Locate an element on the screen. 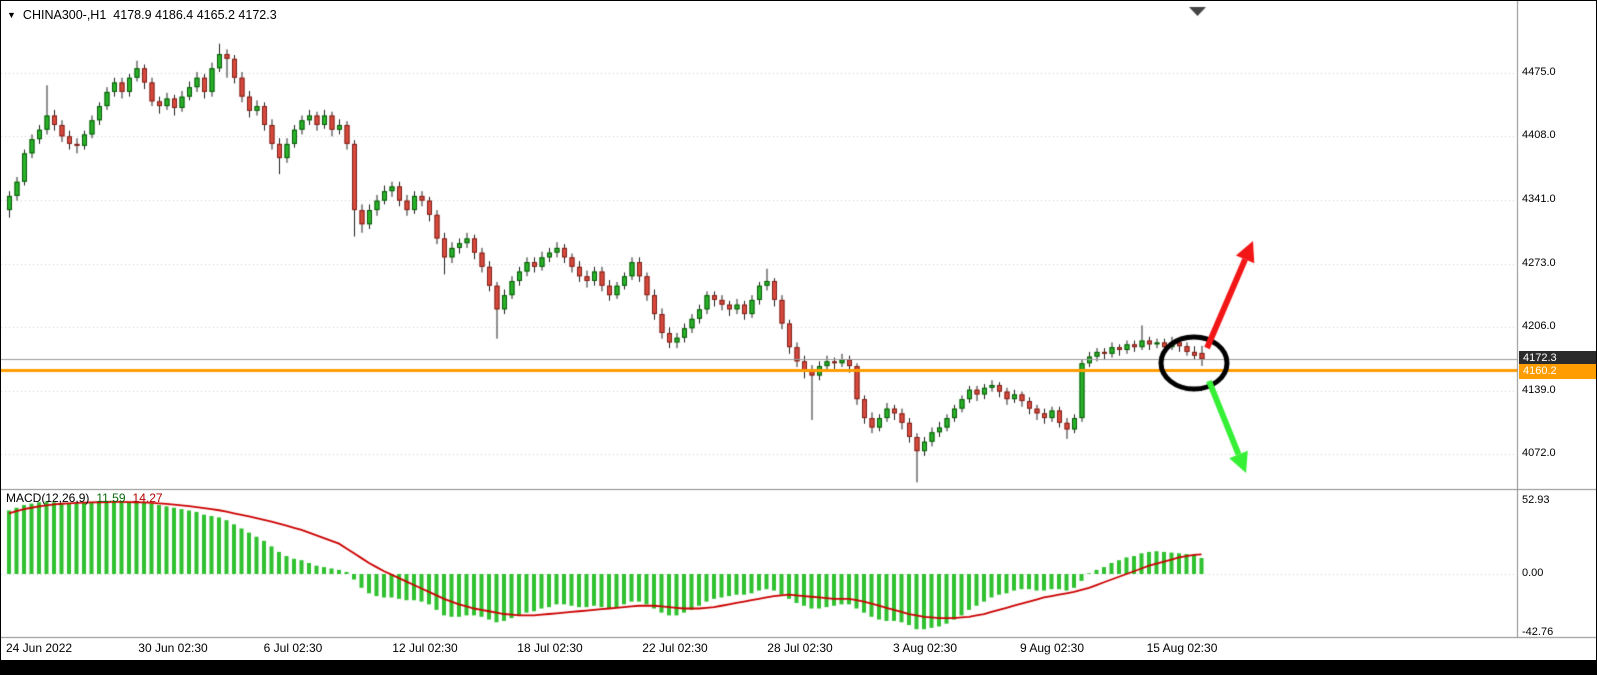 This screenshot has height=675, width=1597. macd-name: MACD(12,26,9) is located at coordinates (48, 498).